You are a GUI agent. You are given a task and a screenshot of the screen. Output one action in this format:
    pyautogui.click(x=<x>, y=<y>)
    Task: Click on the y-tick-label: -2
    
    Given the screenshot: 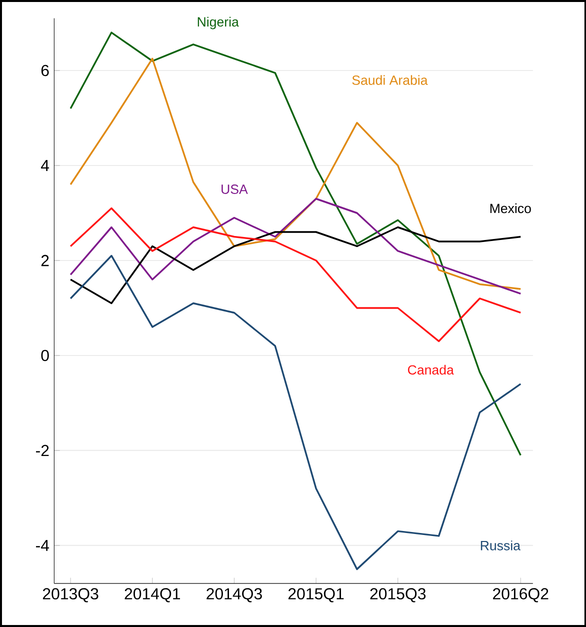 What is the action you would take?
    pyautogui.click(x=42, y=450)
    